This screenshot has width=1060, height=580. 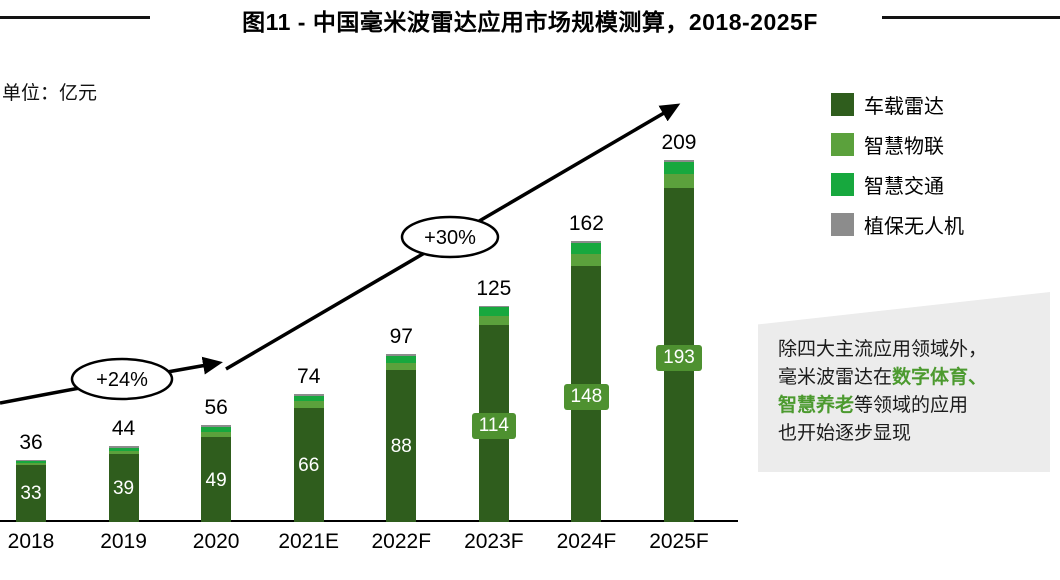 I want to click on bar-segment-smart-traffic-2025F, so click(x=678, y=167).